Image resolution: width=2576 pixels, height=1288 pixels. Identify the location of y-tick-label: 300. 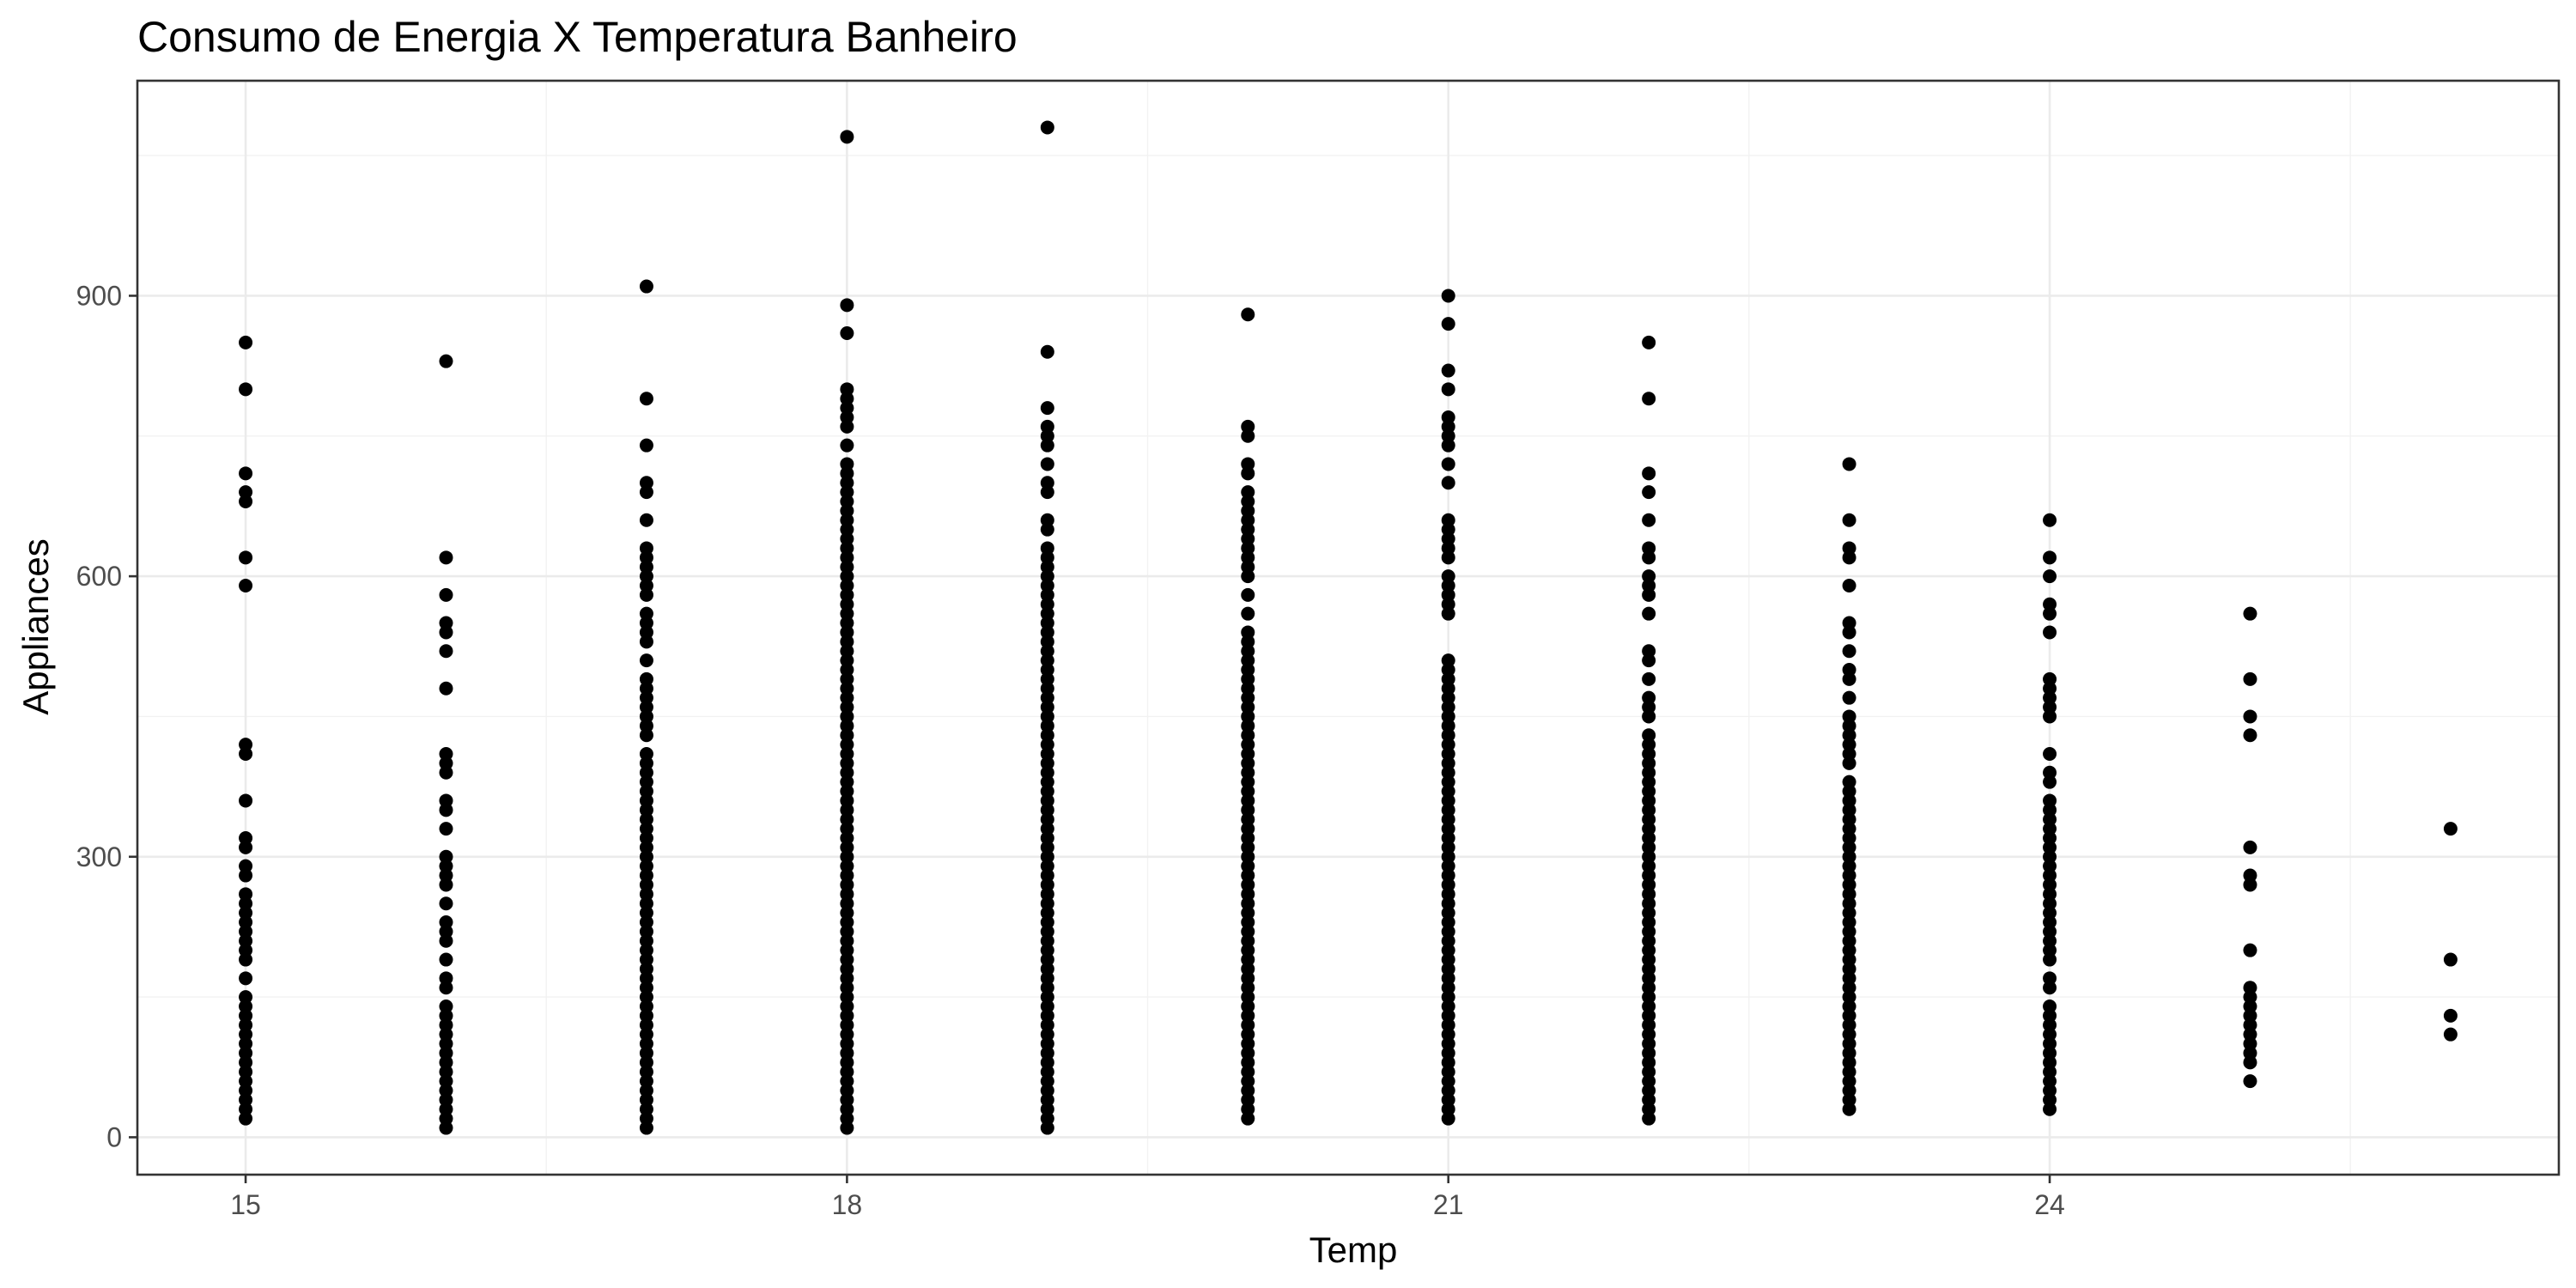
(99, 856).